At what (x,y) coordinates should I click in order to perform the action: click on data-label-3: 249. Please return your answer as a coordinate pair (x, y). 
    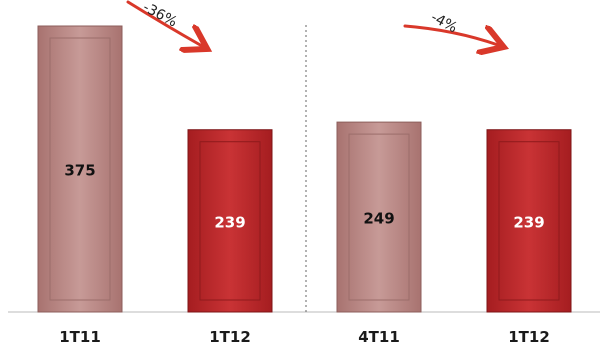
    Looking at the image, I should click on (378, 219).